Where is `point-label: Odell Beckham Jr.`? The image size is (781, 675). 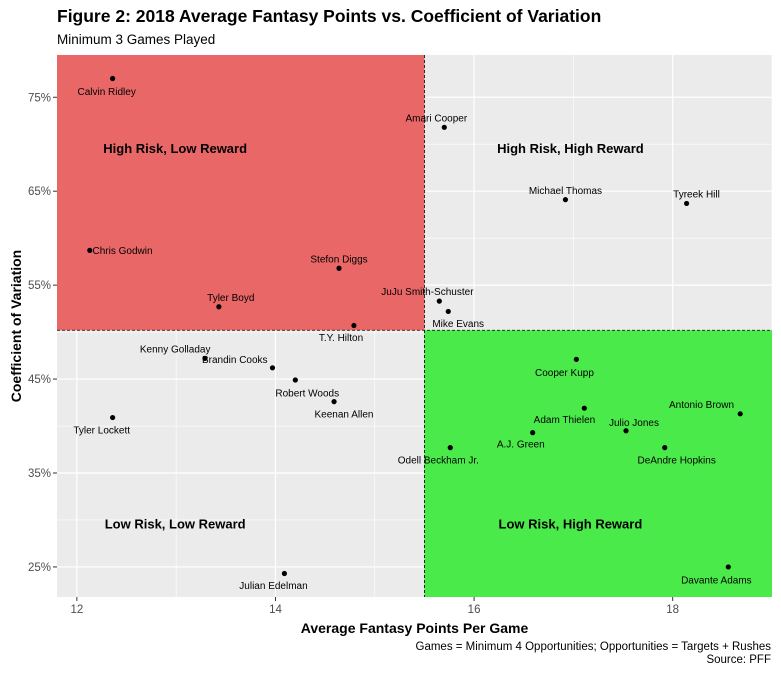 point-label: Odell Beckham Jr. is located at coordinates (438, 460).